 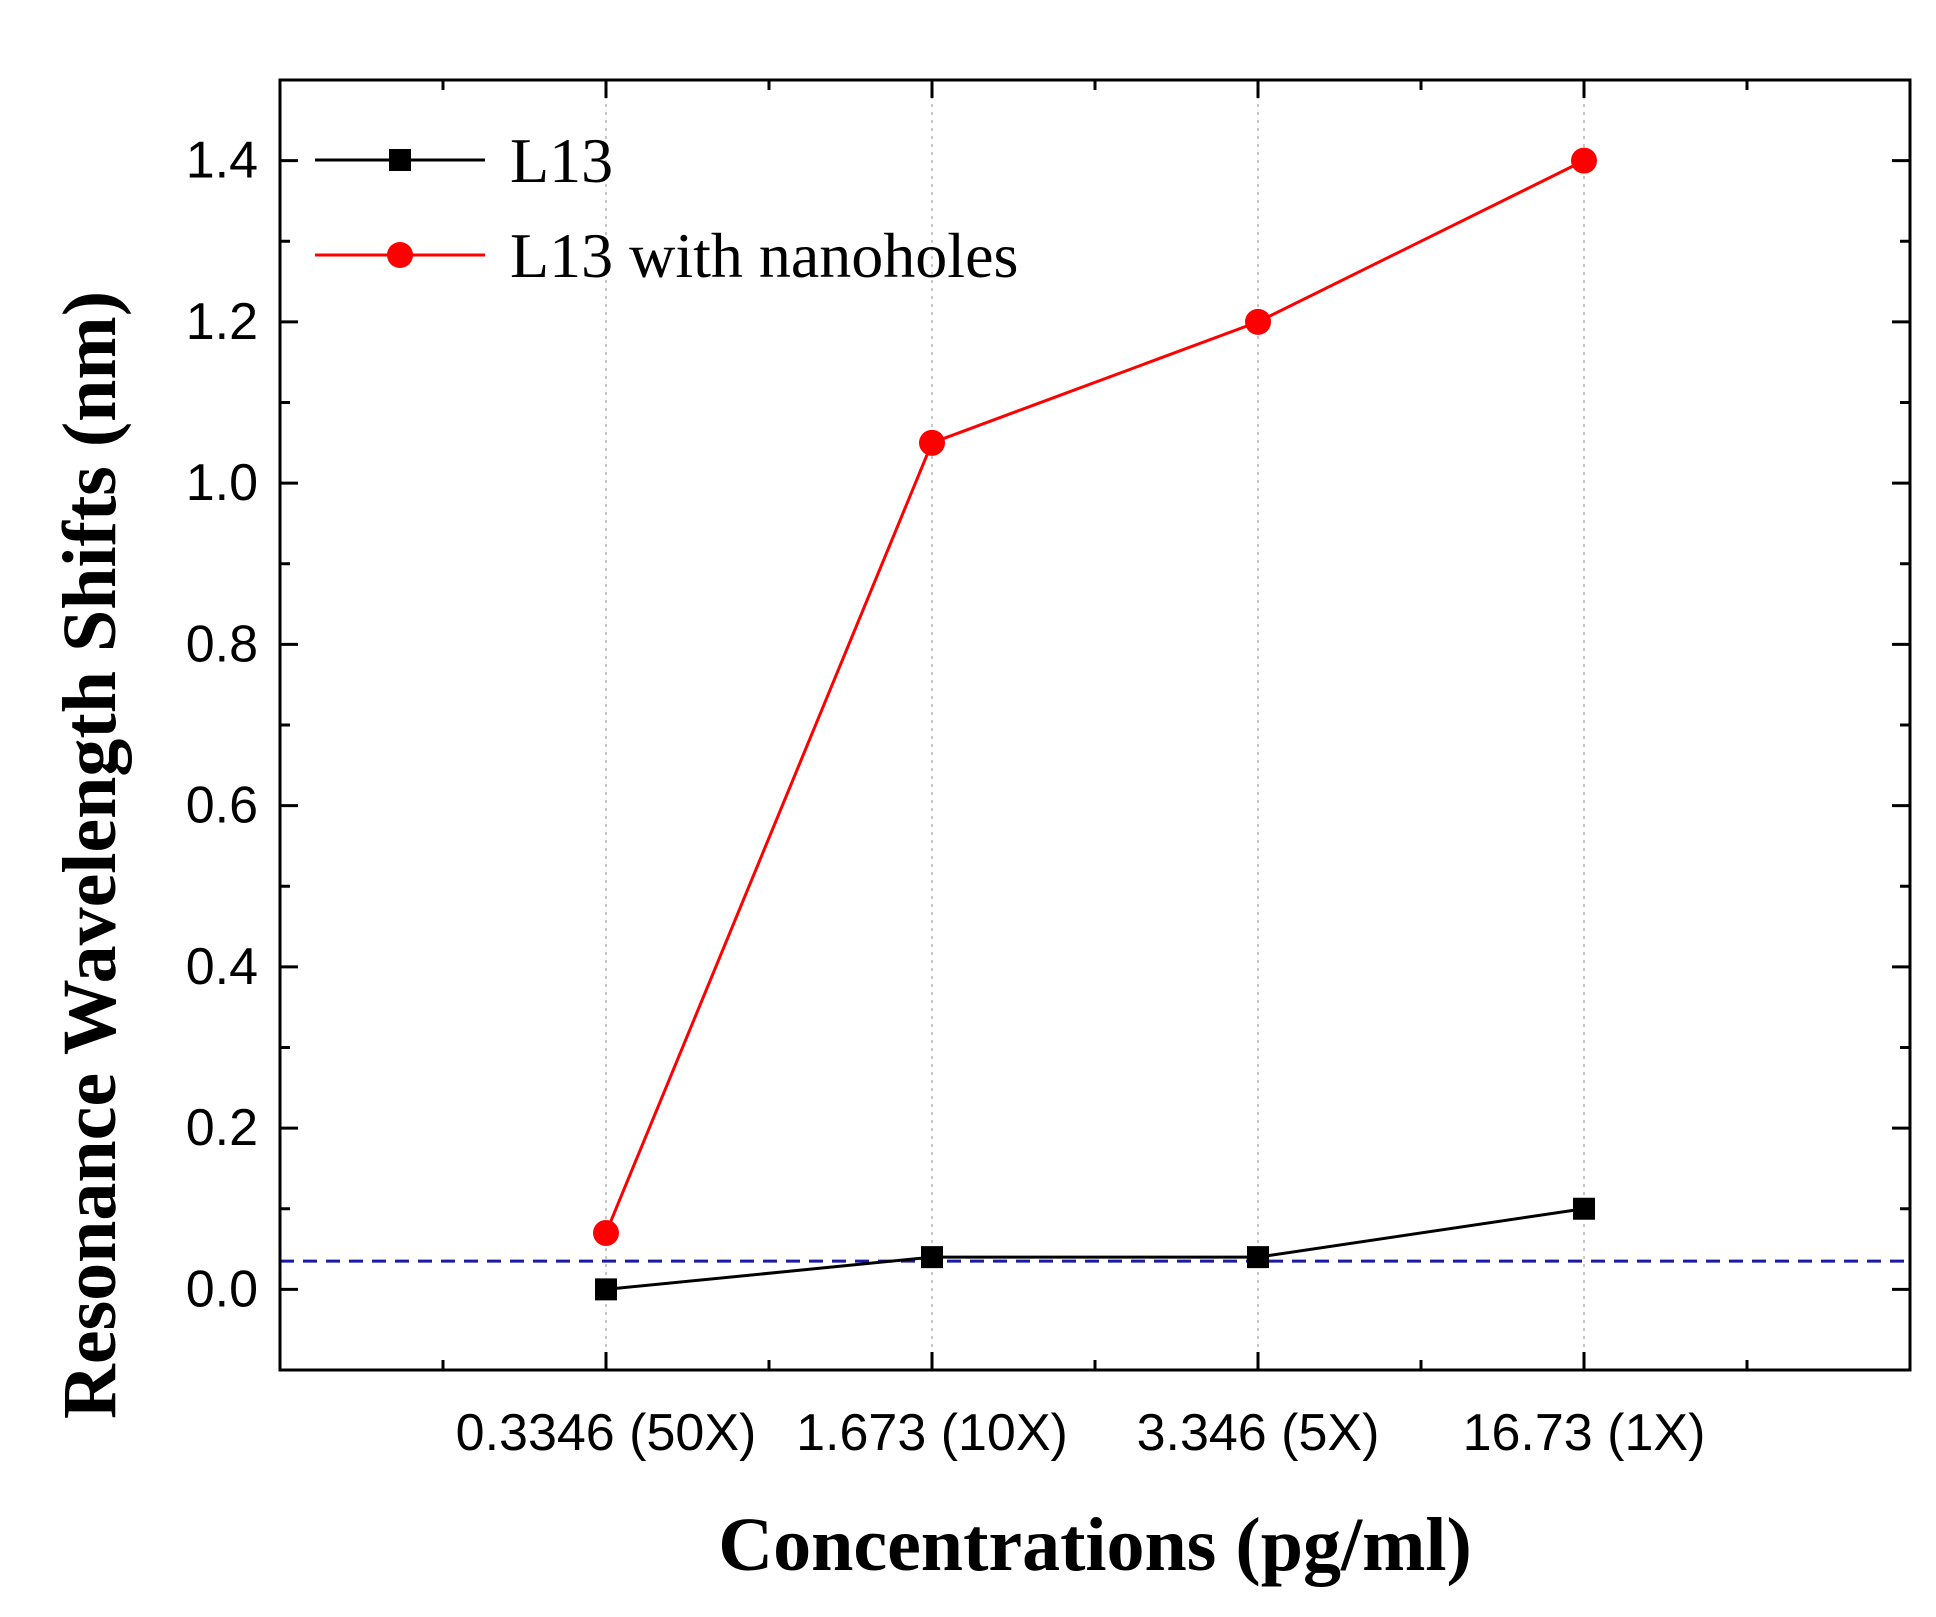 What do you see at coordinates (222, 806) in the screenshot?
I see `y-tick-label-3: 0.6` at bounding box center [222, 806].